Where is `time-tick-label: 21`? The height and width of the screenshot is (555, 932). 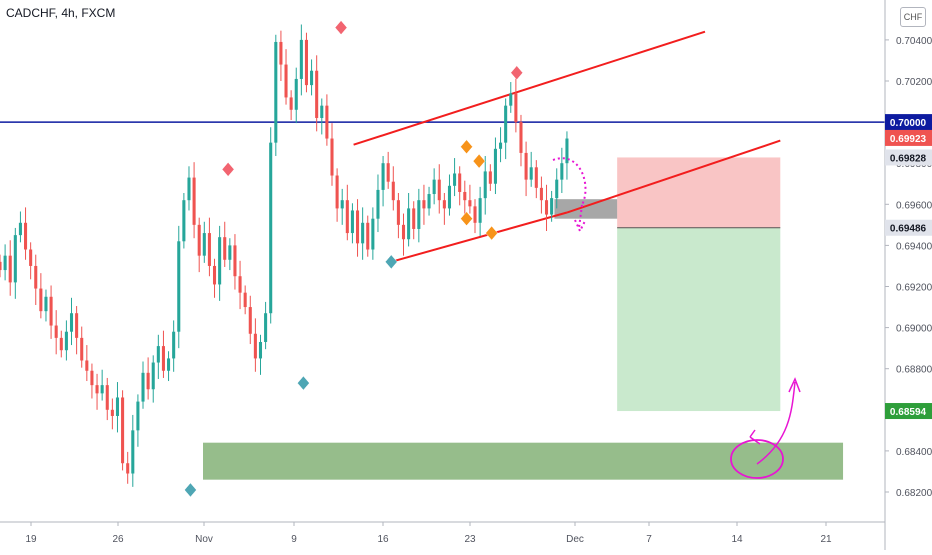
time-tick-label: 21 is located at coordinates (826, 539).